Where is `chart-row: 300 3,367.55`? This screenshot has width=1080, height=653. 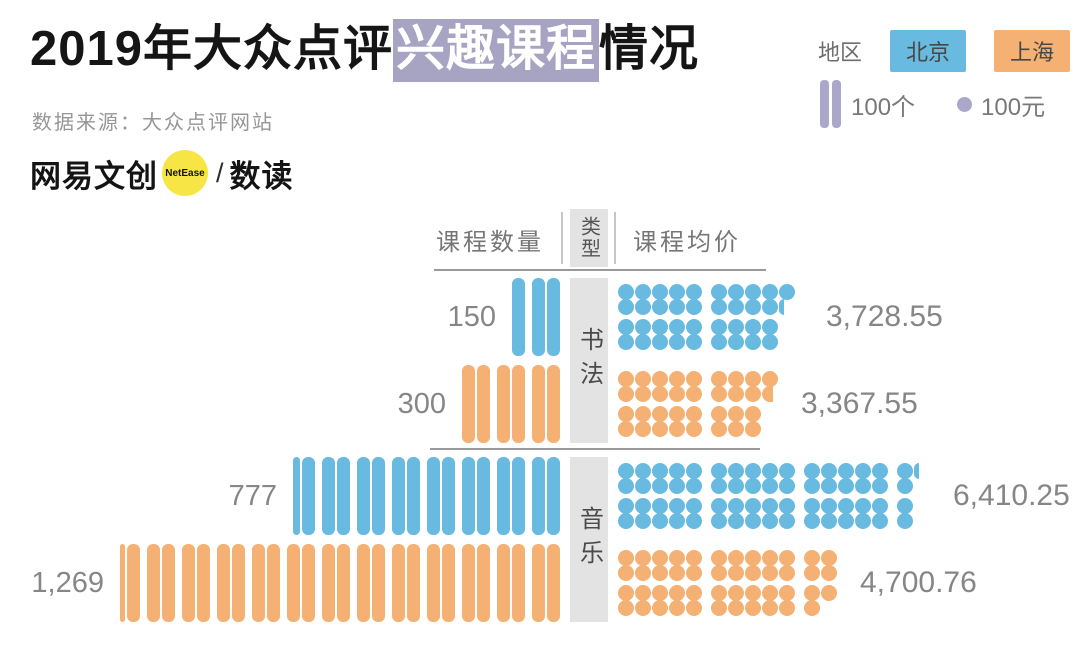
chart-row: 300 3,367.55 is located at coordinates (540, 404).